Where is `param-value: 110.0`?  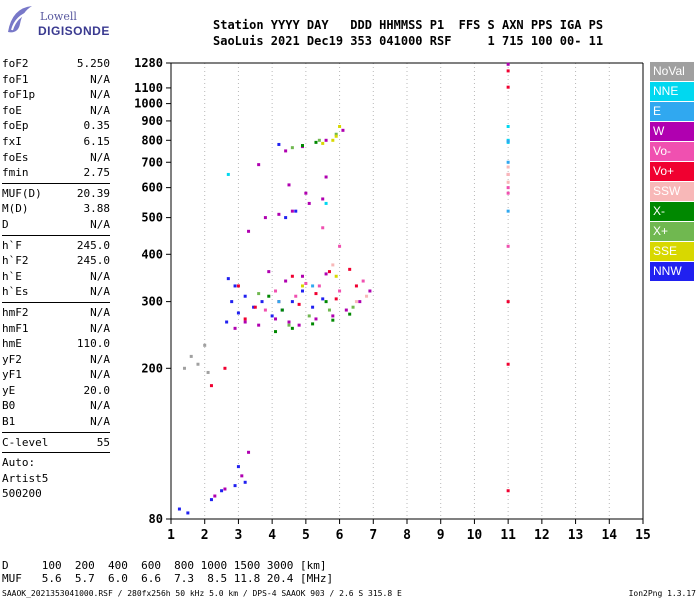
param-value: 110.0 is located at coordinates (93, 344).